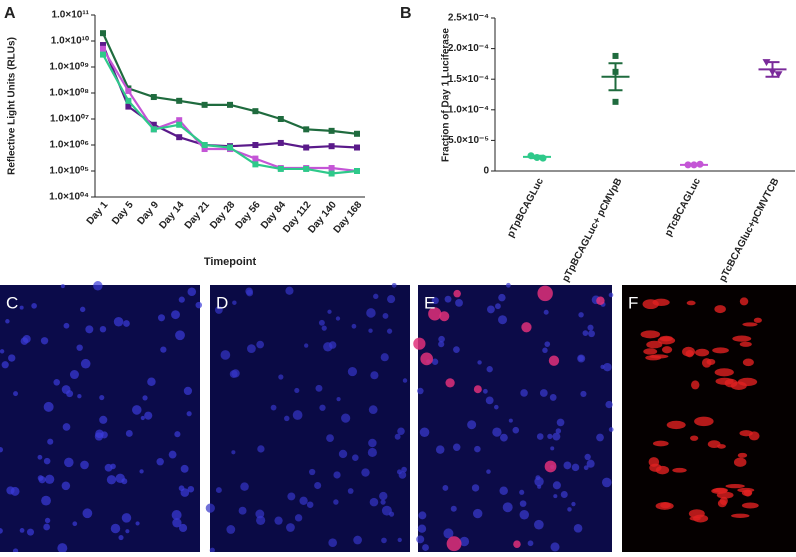 Image resolution: width=796 pixels, height=557 pixels. I want to click on y-tick-label: 5.0×10⁻⁵, so click(468, 140).